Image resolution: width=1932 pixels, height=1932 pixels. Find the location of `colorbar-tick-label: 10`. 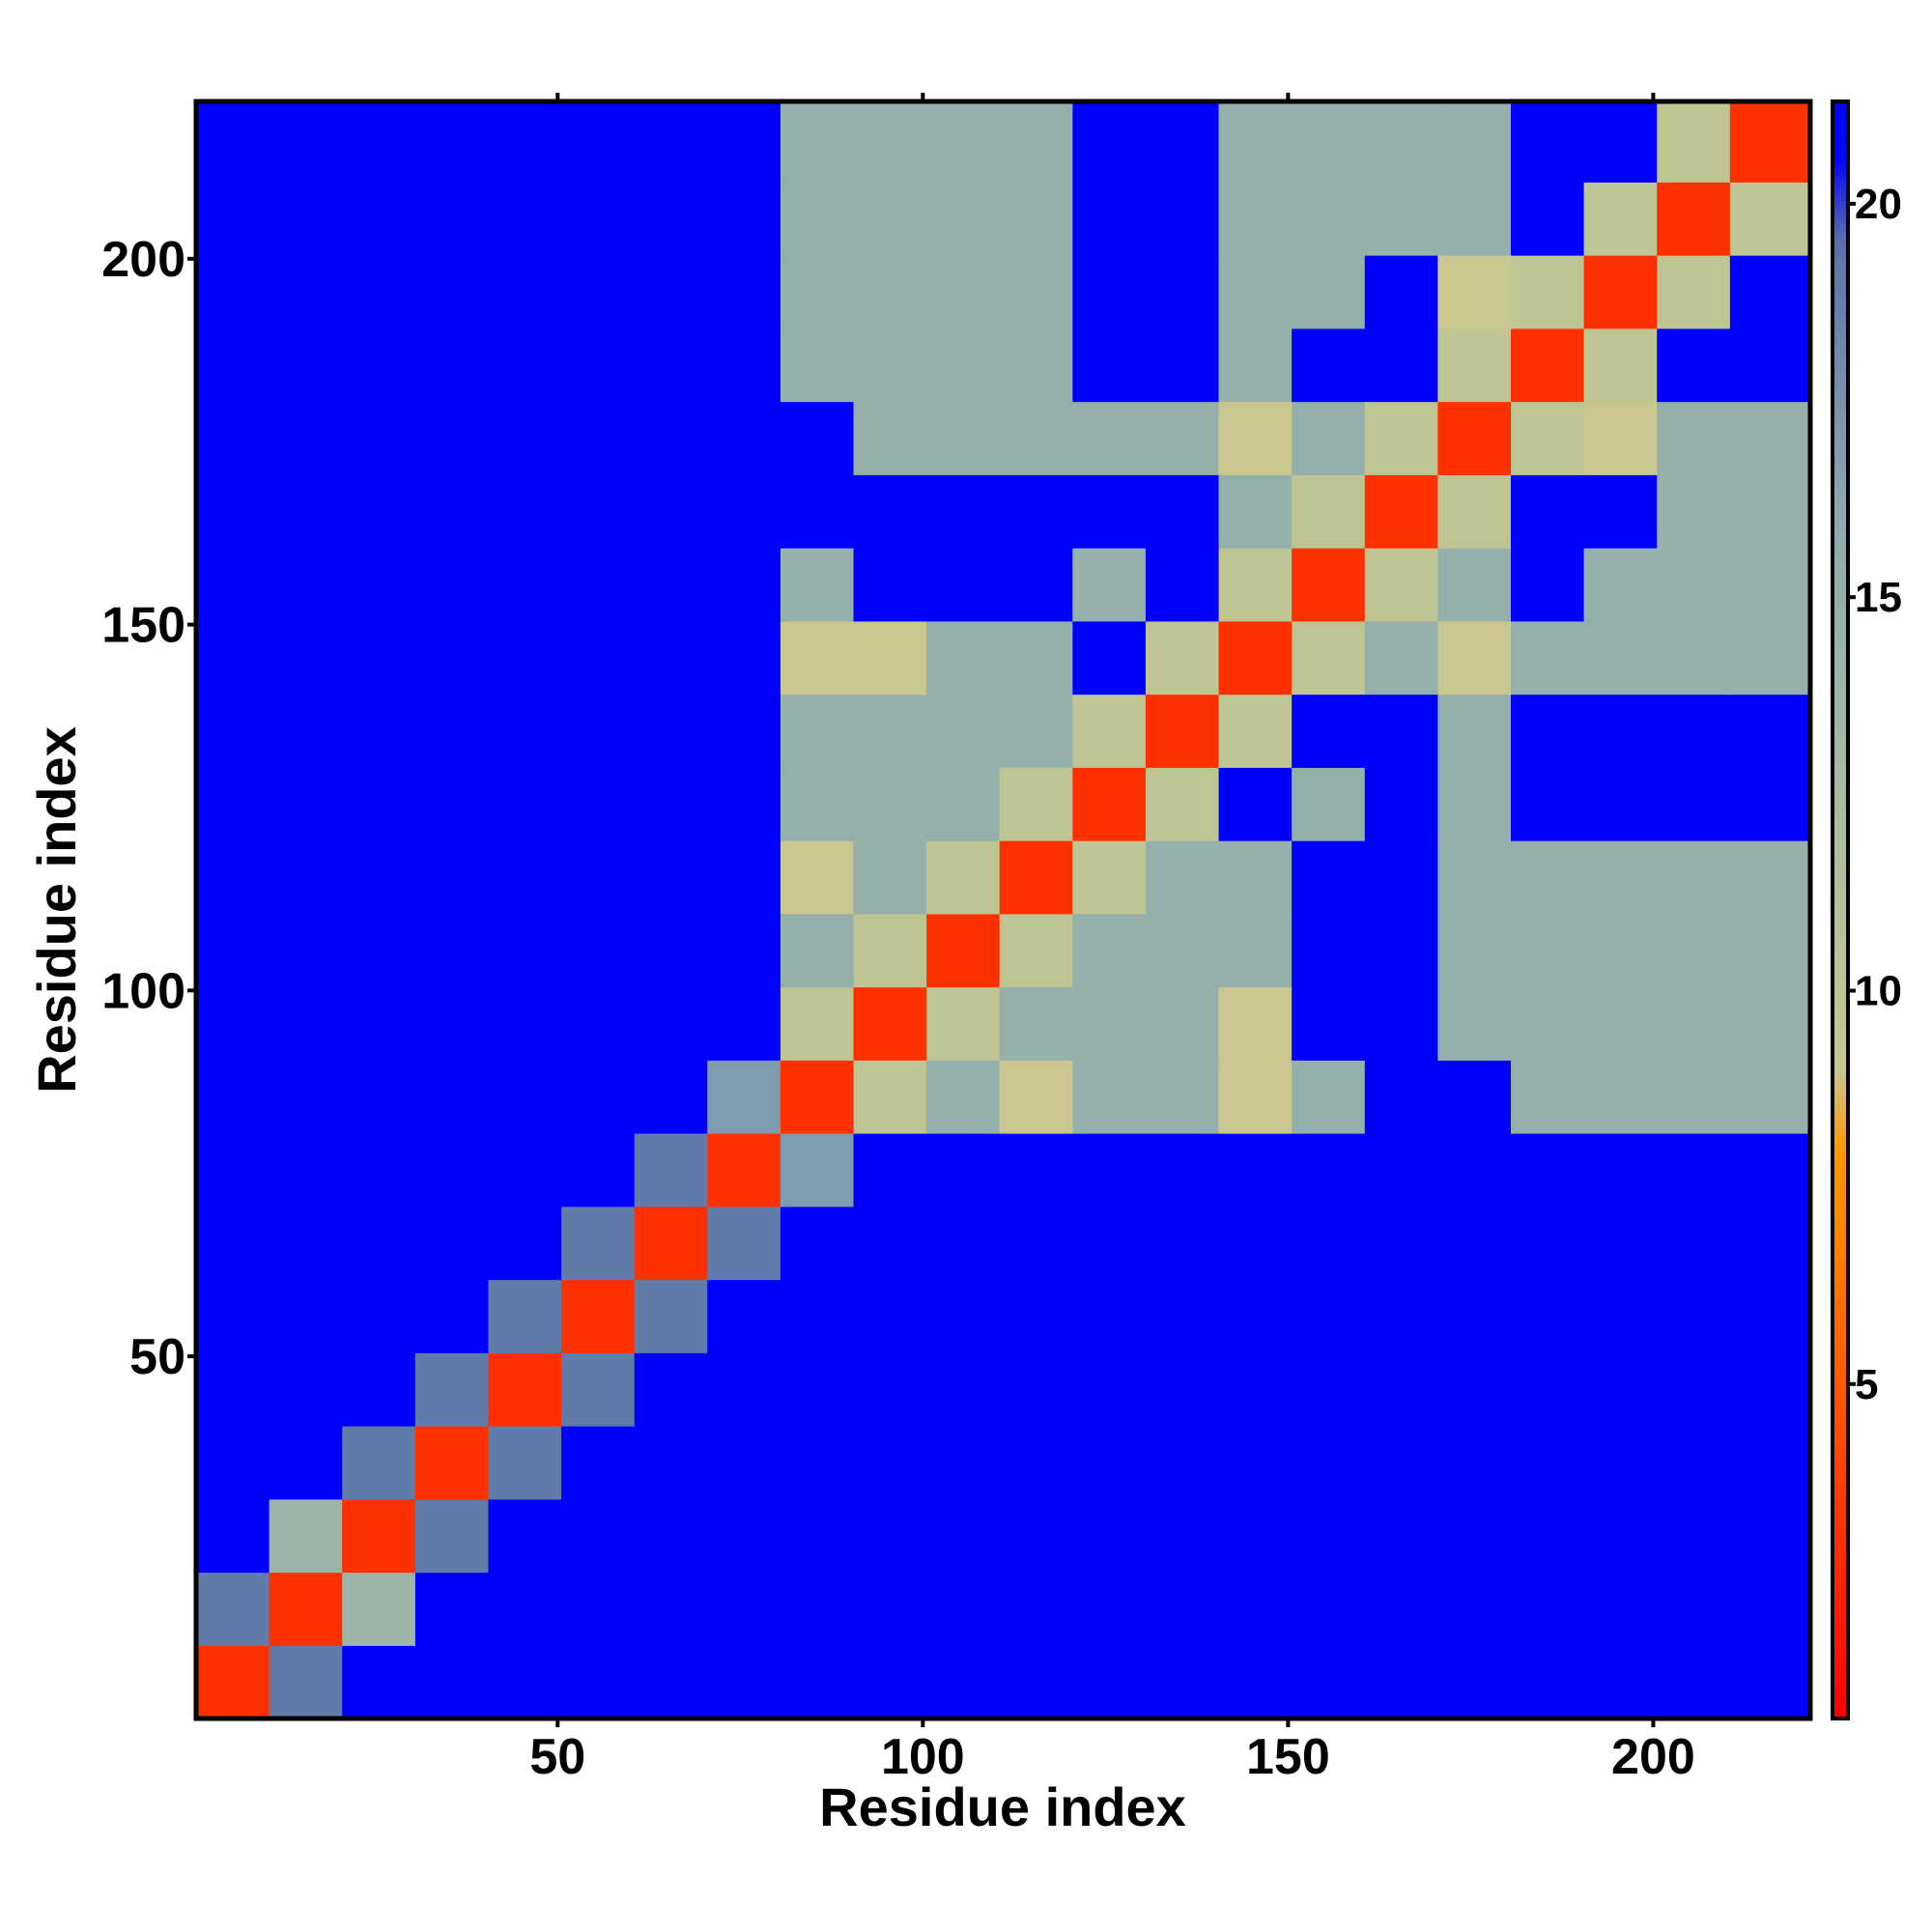

colorbar-tick-label: 10 is located at coordinates (1878, 990).